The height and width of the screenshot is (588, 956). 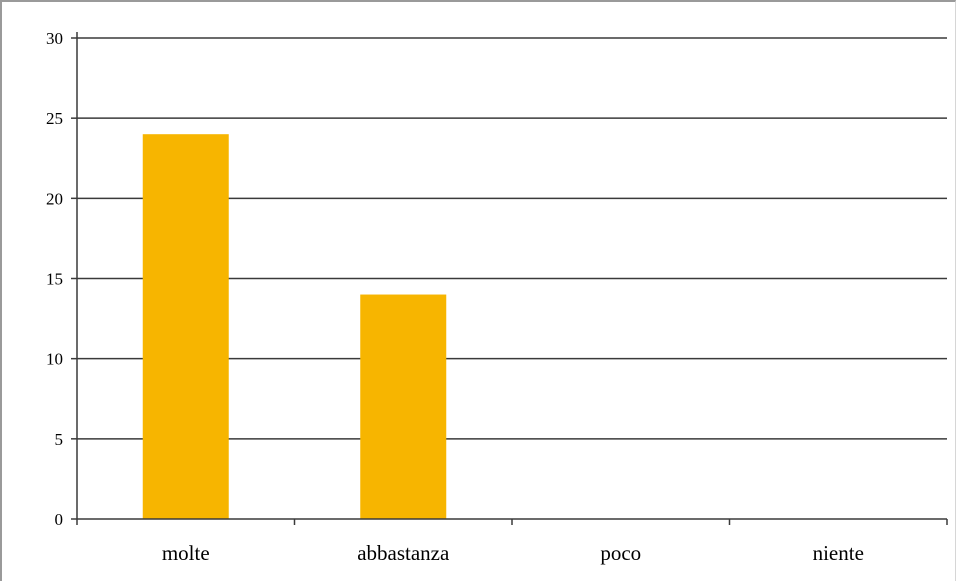 I want to click on y-tick-label: 25, so click(x=54, y=118).